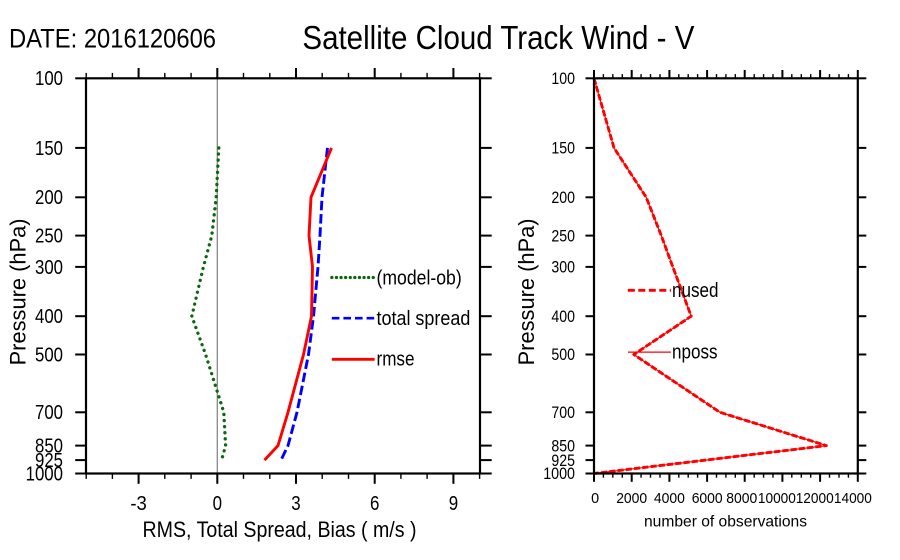 The height and width of the screenshot is (560, 900). I want to click on svg-text: 3, so click(295, 504).